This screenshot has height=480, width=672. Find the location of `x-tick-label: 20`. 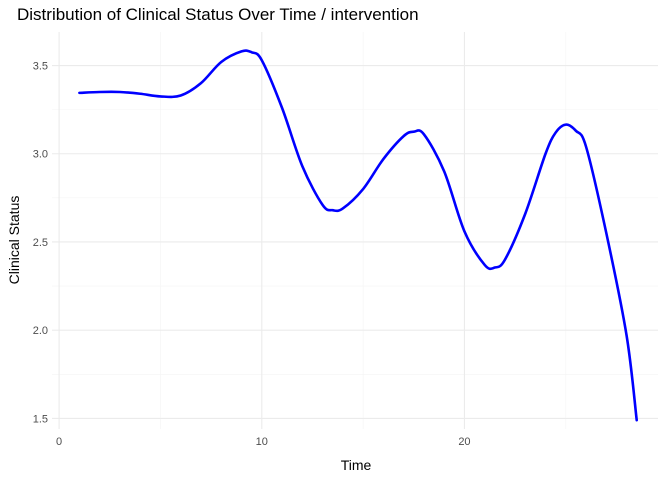

x-tick-label: 20 is located at coordinates (464, 442).